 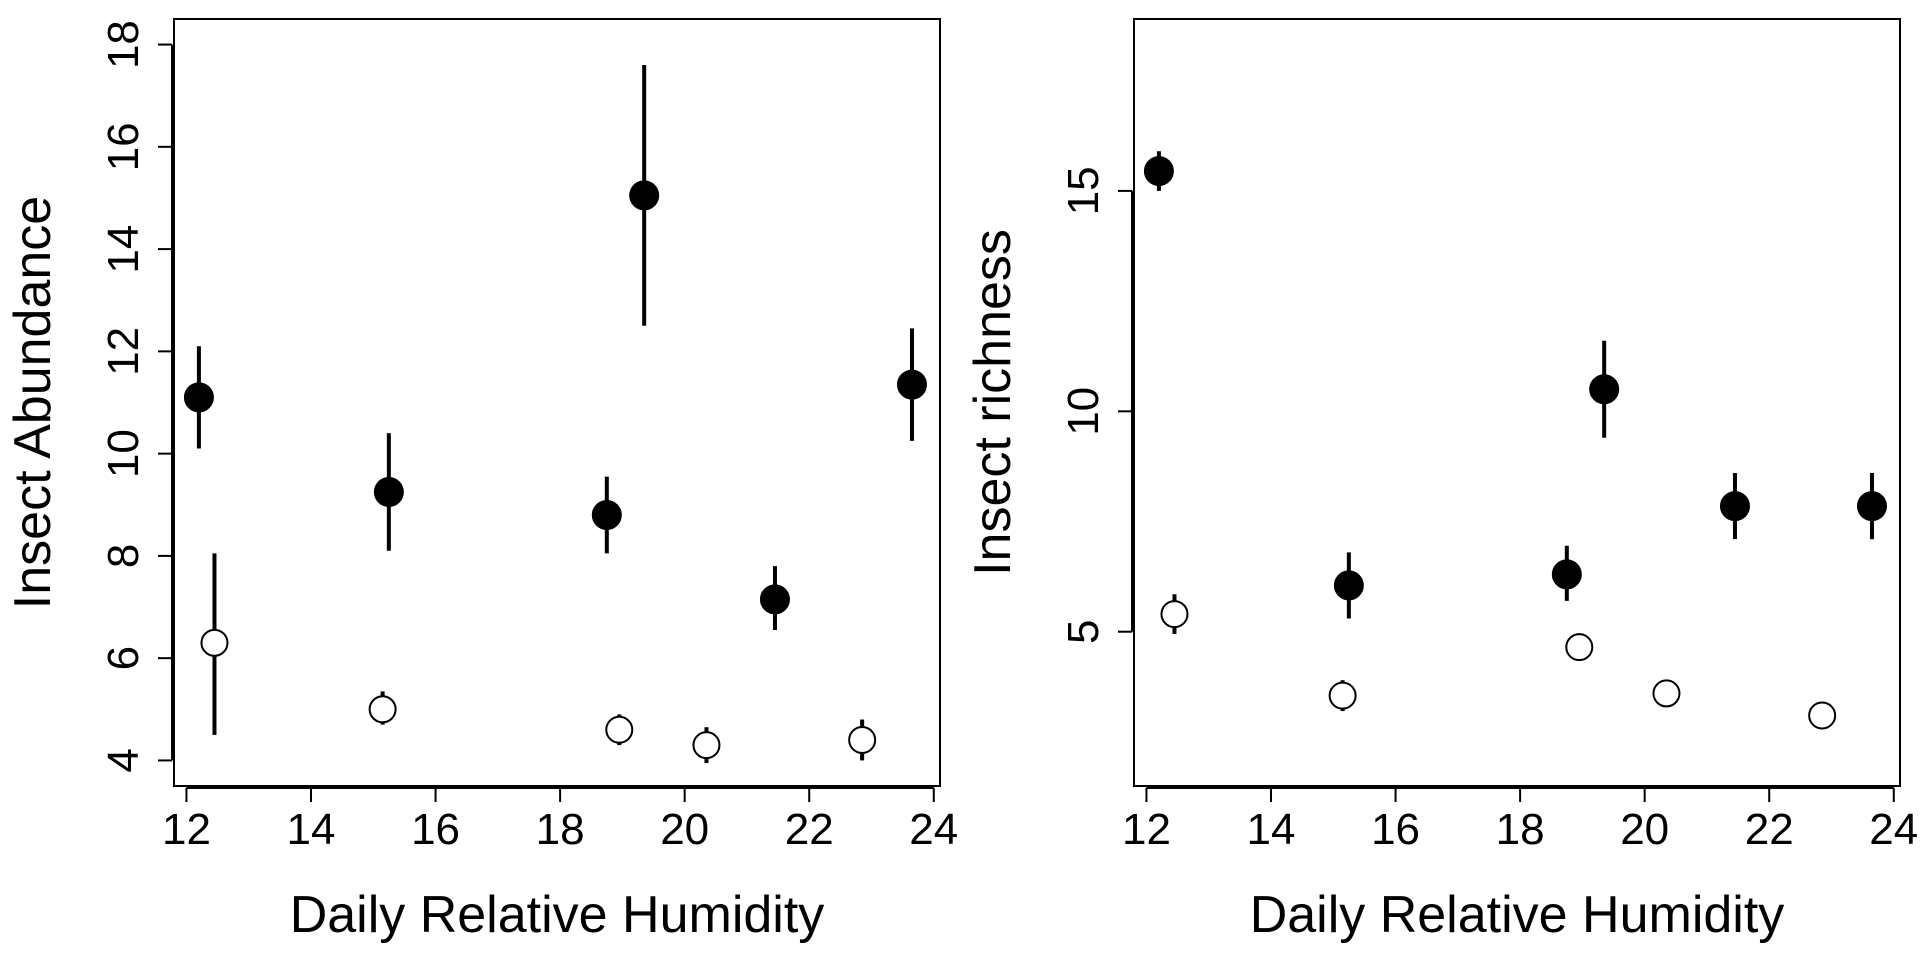 What do you see at coordinates (993, 402) in the screenshot?
I see `y-axis-title: Insect richness` at bounding box center [993, 402].